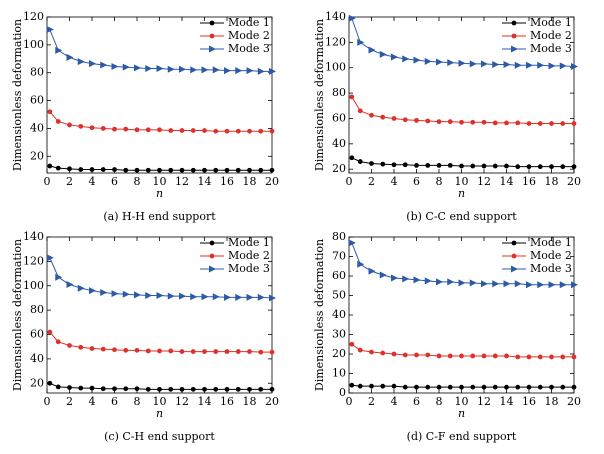 The width and height of the screenshot is (604, 454). What do you see at coordinates (552, 181) in the screenshot?
I see `x-tick-label: 18` at bounding box center [552, 181].